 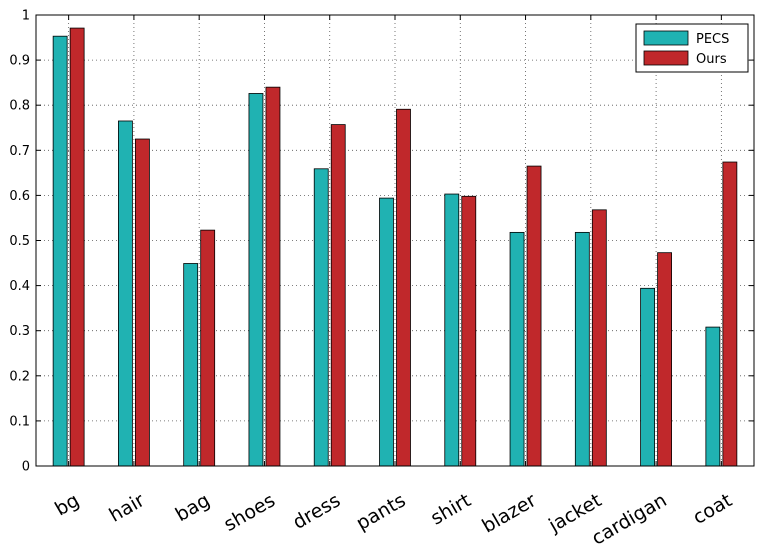 I want to click on y-tick-label: 0.8, so click(x=19, y=106).